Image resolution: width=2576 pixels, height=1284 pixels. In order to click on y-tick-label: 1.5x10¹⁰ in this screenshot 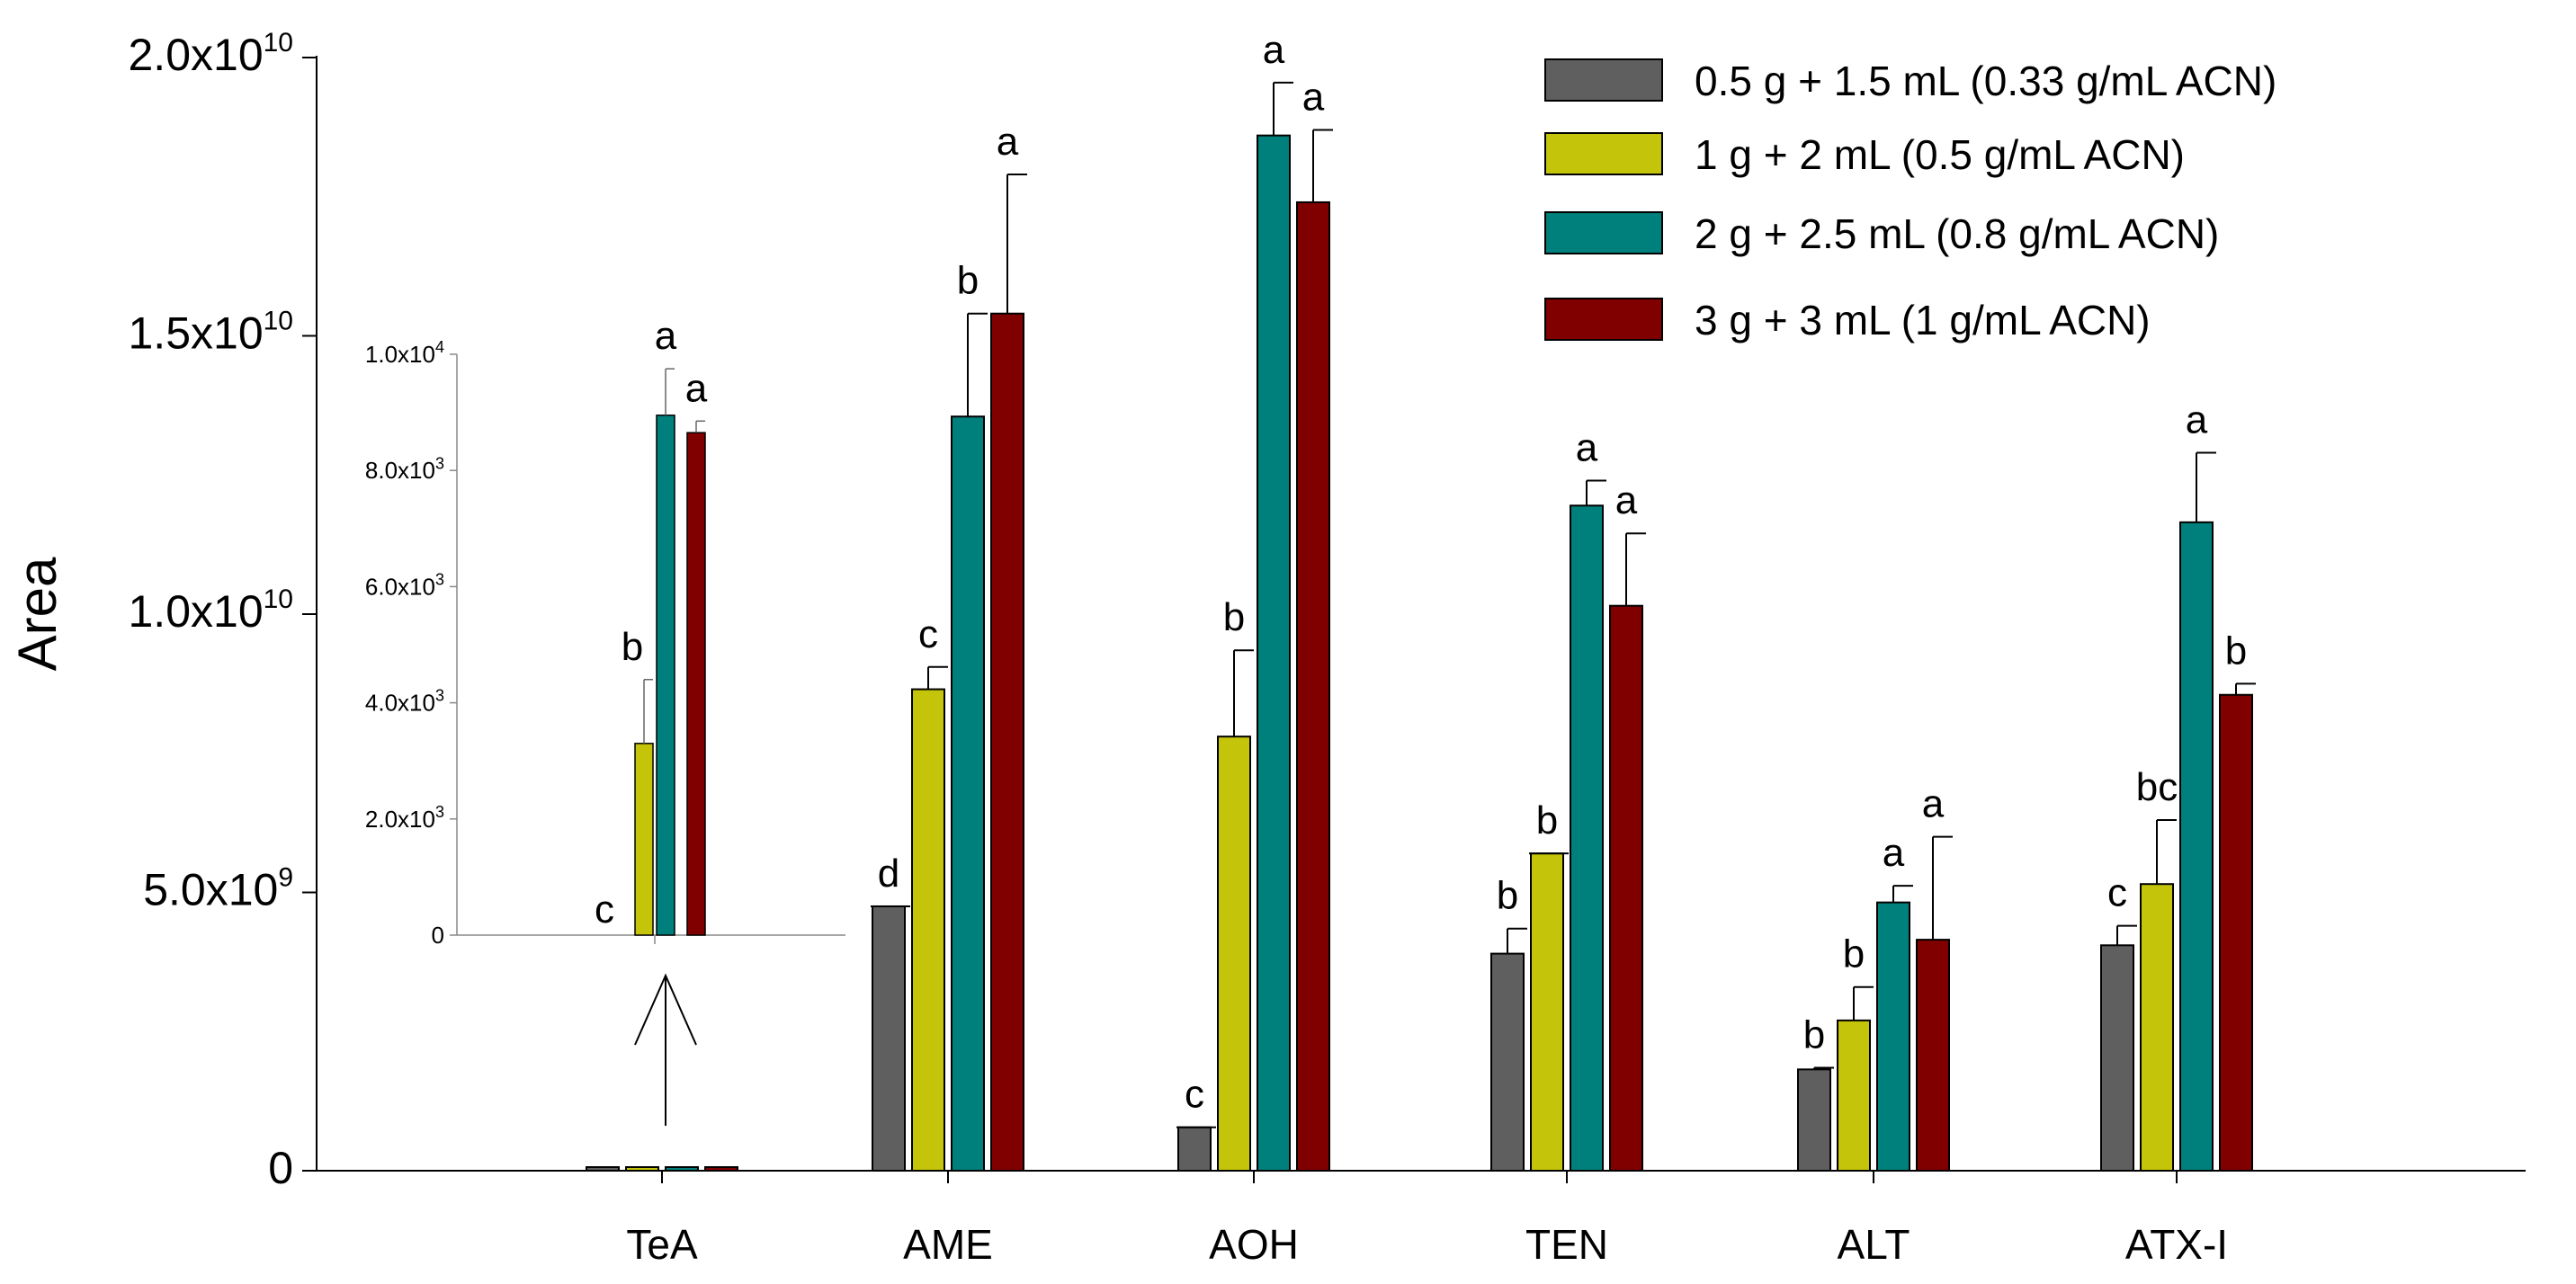, I will do `click(211, 333)`.